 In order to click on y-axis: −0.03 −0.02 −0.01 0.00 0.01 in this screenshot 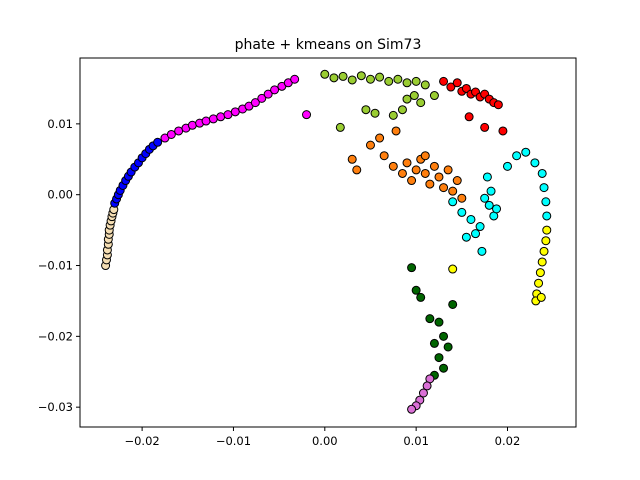, I will do `click(59, 265)`.